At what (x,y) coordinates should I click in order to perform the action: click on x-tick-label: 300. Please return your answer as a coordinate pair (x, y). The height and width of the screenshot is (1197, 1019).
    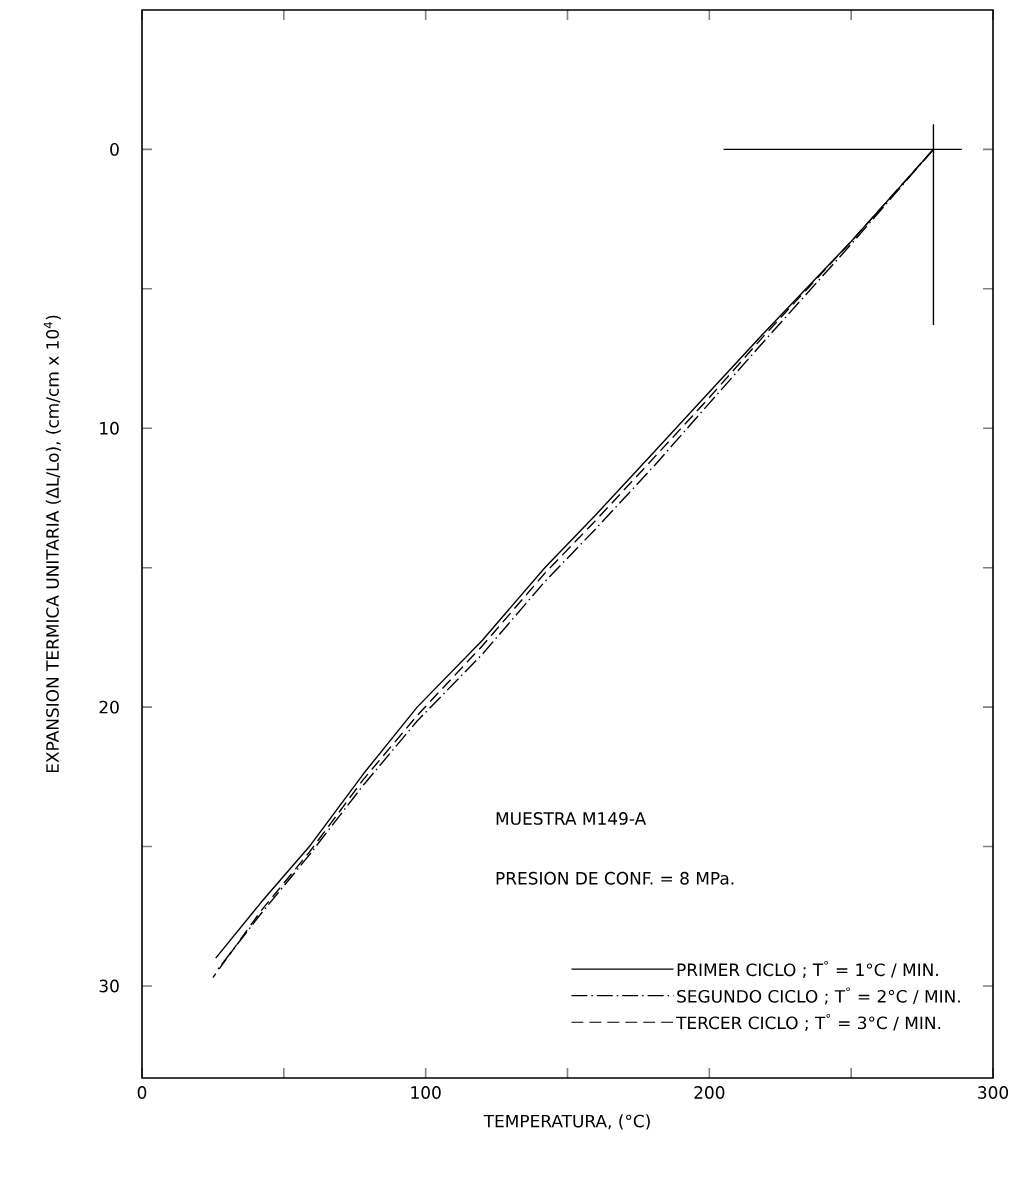
    Looking at the image, I should click on (993, 1092).